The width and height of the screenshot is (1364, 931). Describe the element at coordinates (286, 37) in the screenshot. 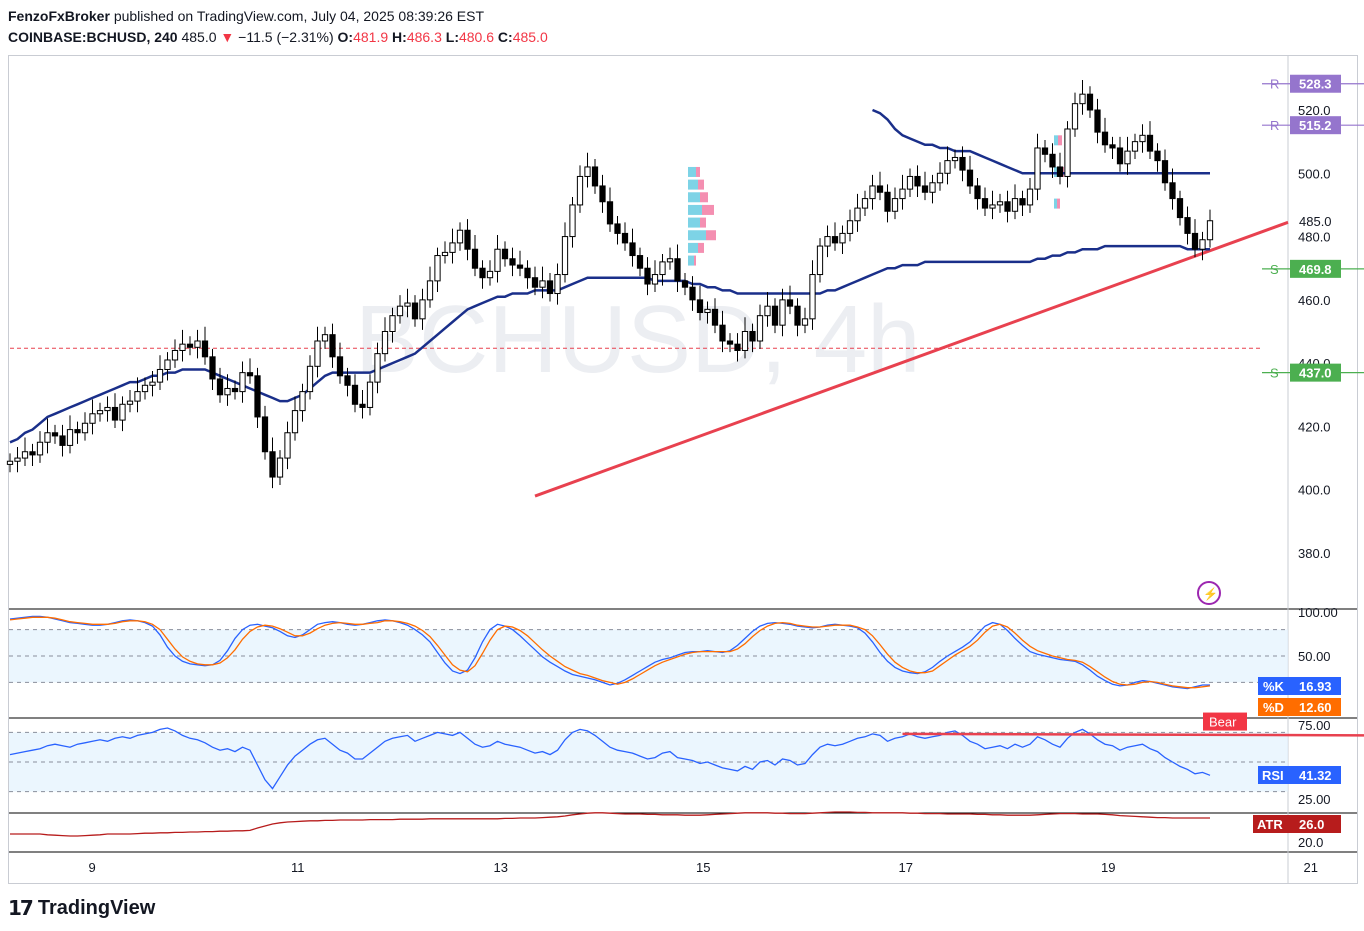

I see `price-change: −11.5 (−2.31%)` at that location.